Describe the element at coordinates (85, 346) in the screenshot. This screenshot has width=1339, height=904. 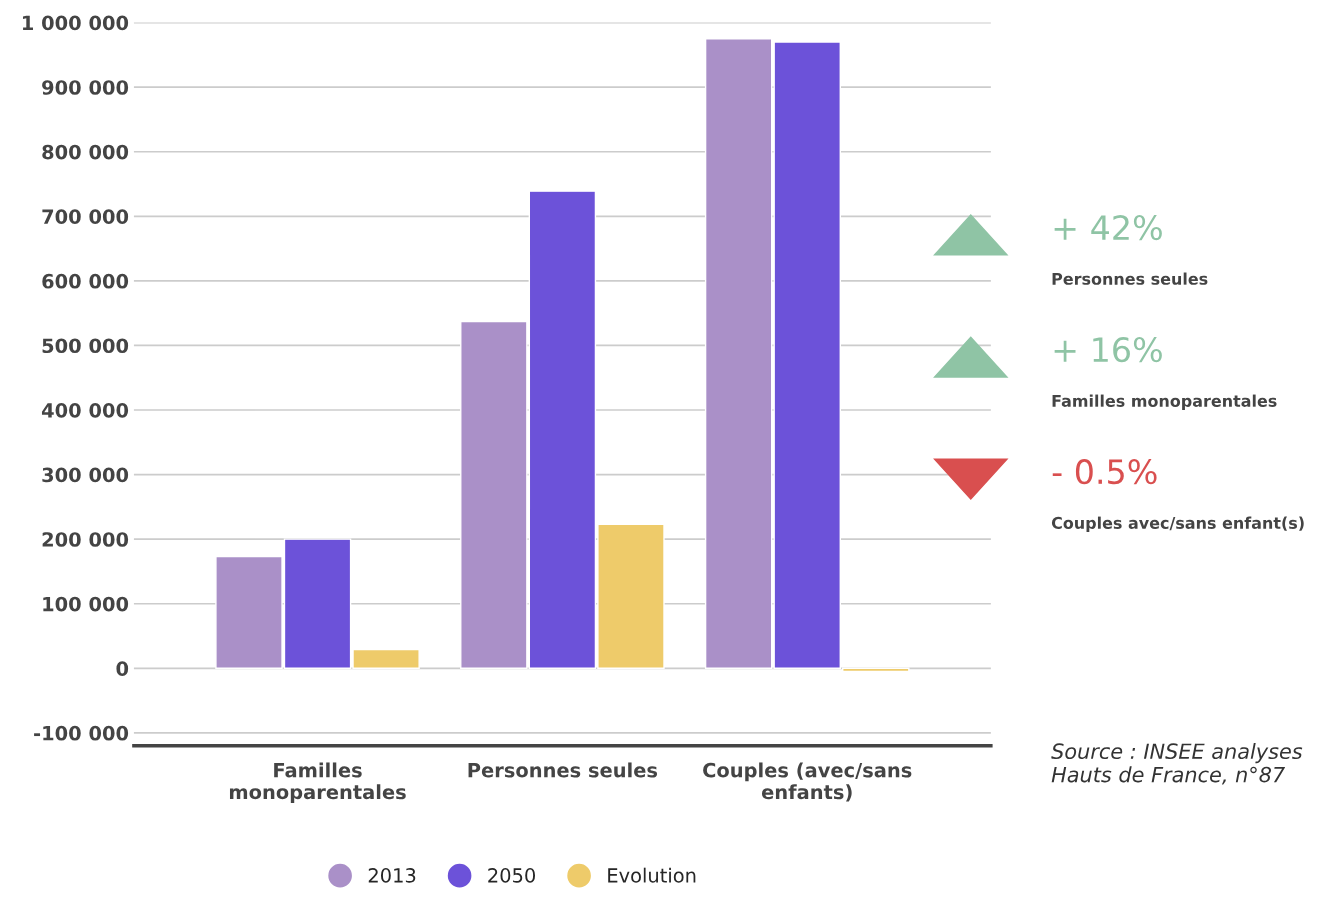
I see `y-tick-label: 500 000` at that location.